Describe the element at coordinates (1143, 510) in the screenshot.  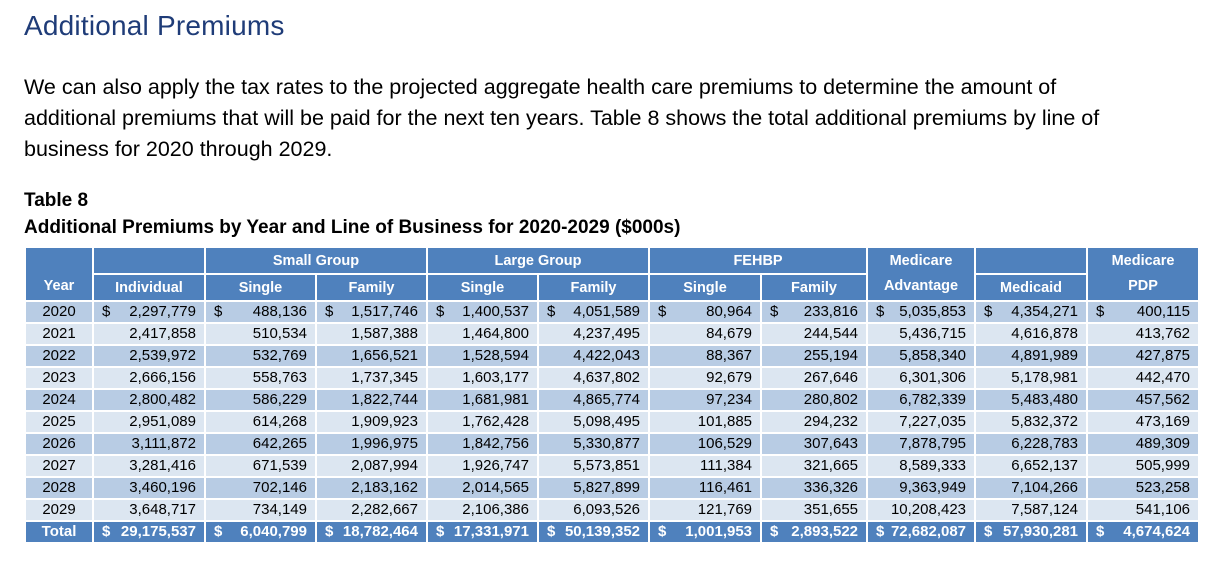
I see `value-cell: 541,106` at that location.